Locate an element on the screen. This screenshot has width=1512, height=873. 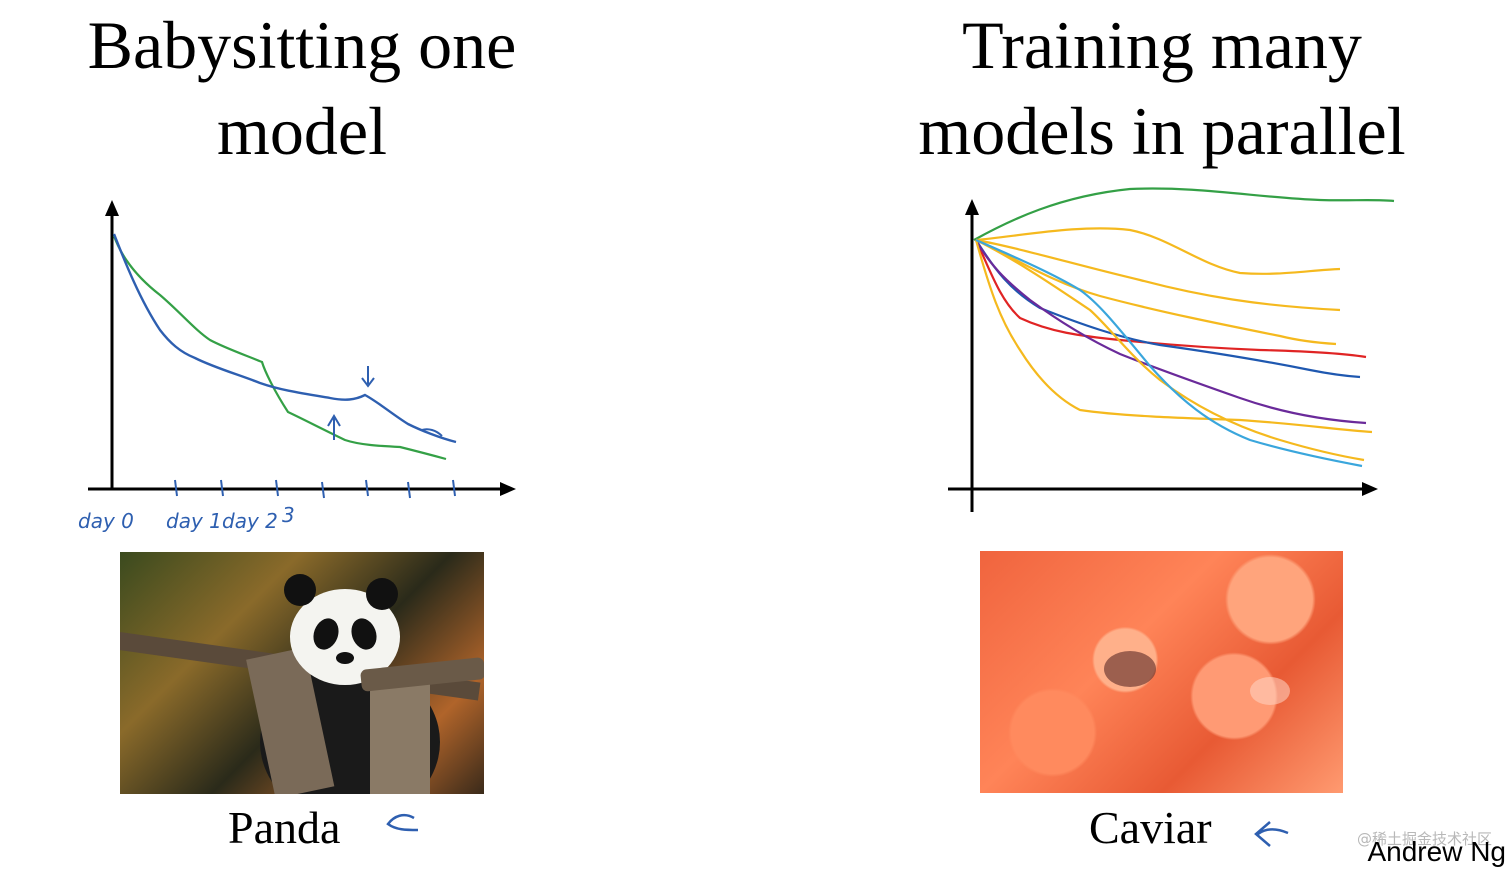
left-title-line1: Babysitting one is located at coordinates (302, 45).